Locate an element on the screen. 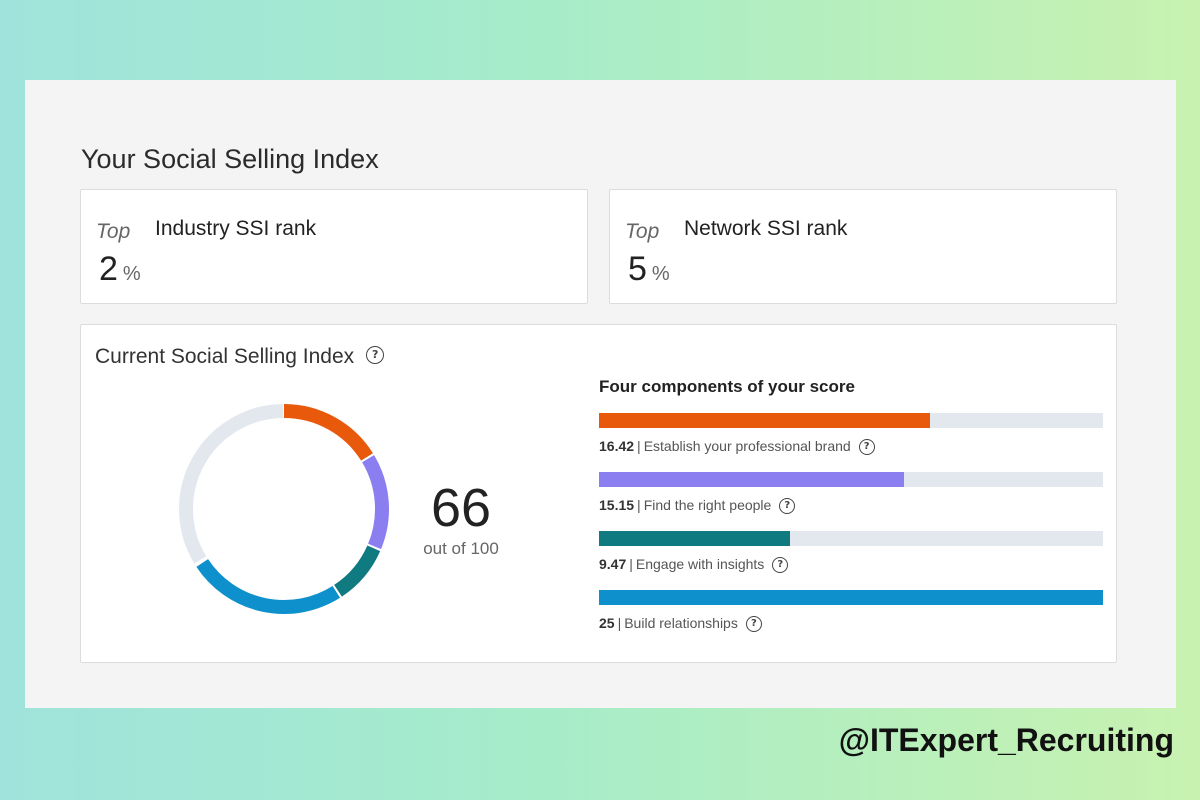  component-bar-fill-relationships is located at coordinates (851, 597).